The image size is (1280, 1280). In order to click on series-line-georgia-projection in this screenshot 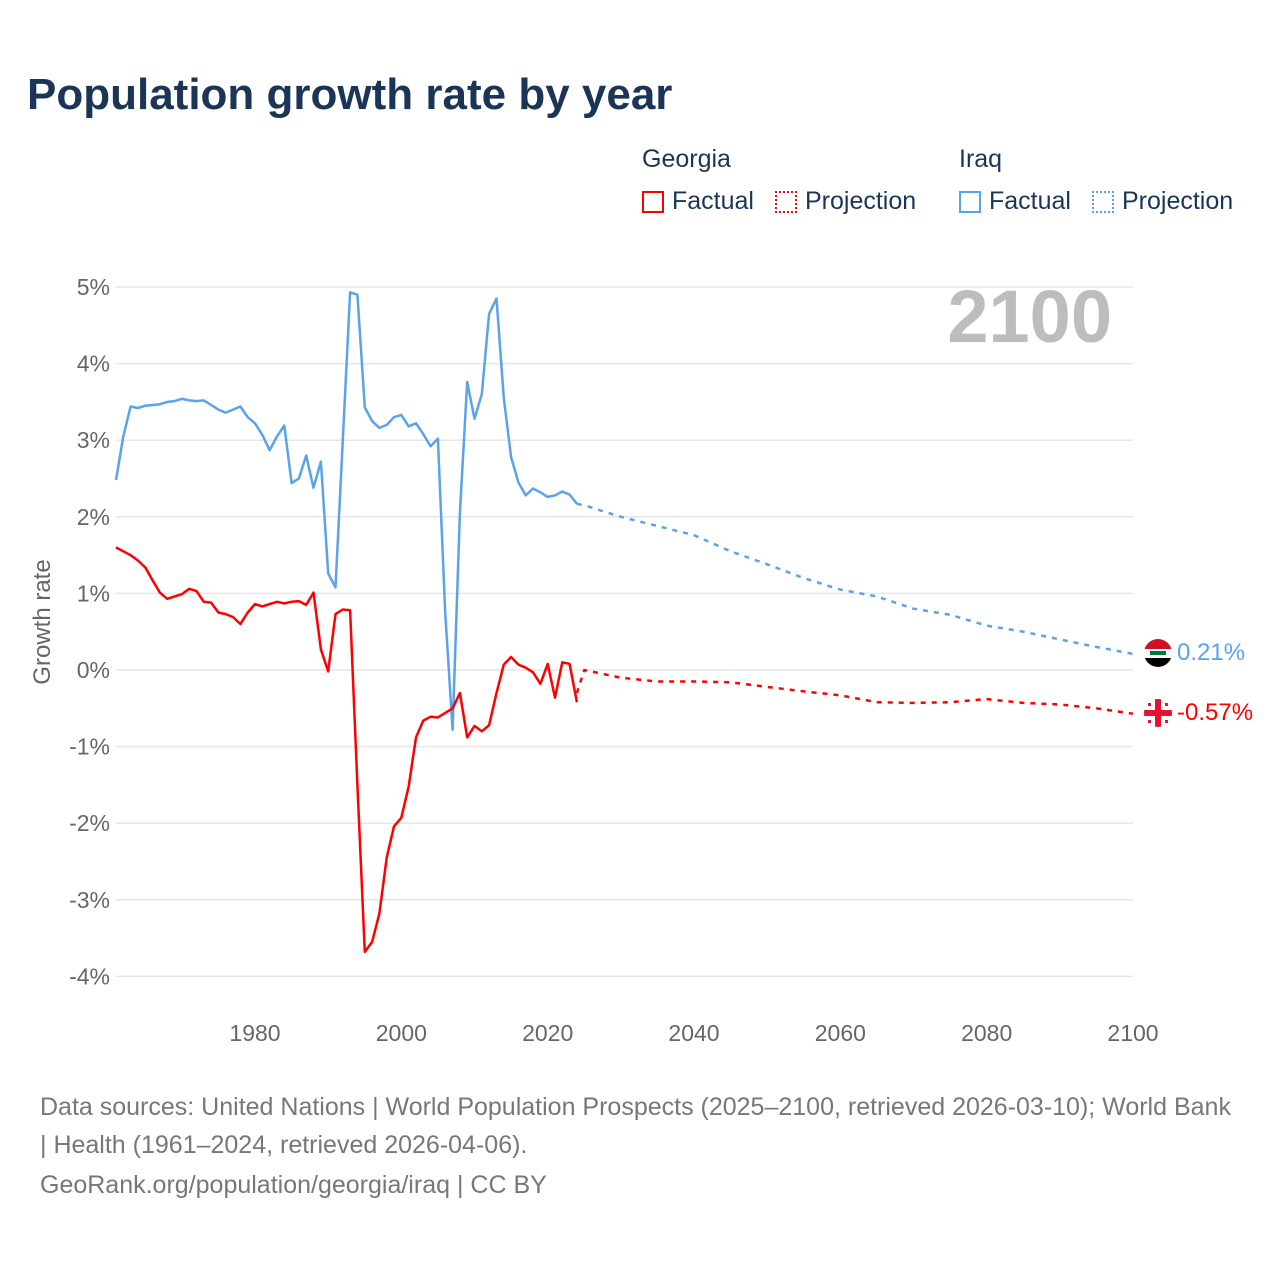, I will do `click(854, 691)`.